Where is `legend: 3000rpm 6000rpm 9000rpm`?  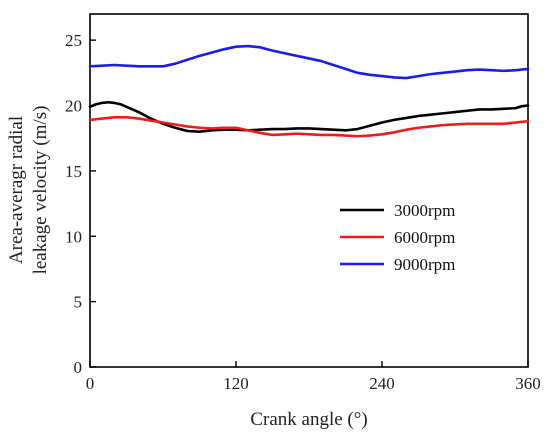
legend: 3000rpm 6000rpm 9000rpm is located at coordinates (397, 237).